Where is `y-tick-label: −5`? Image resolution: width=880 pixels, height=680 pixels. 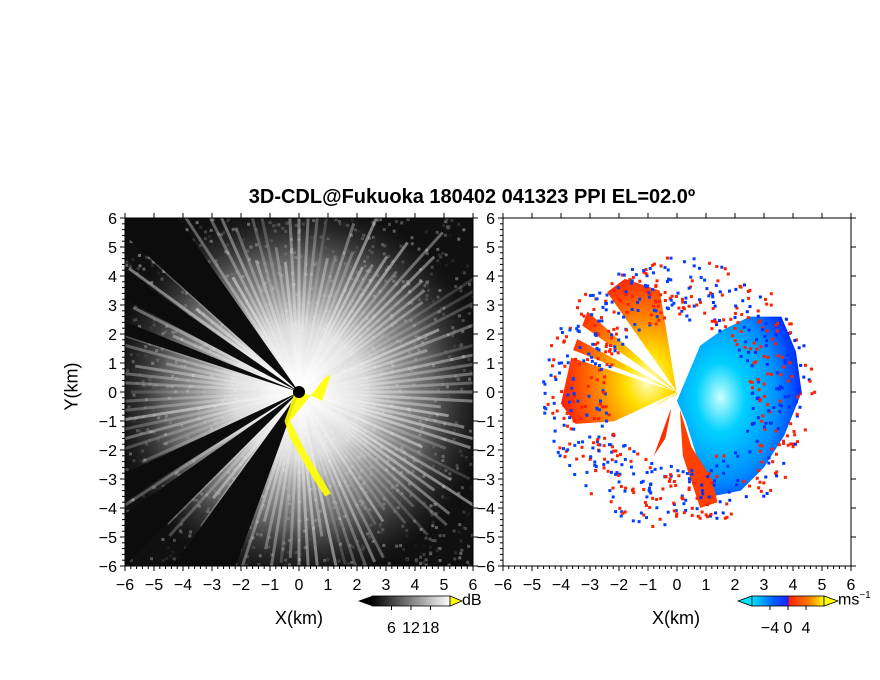 y-tick-label: −5 is located at coordinates (486, 538).